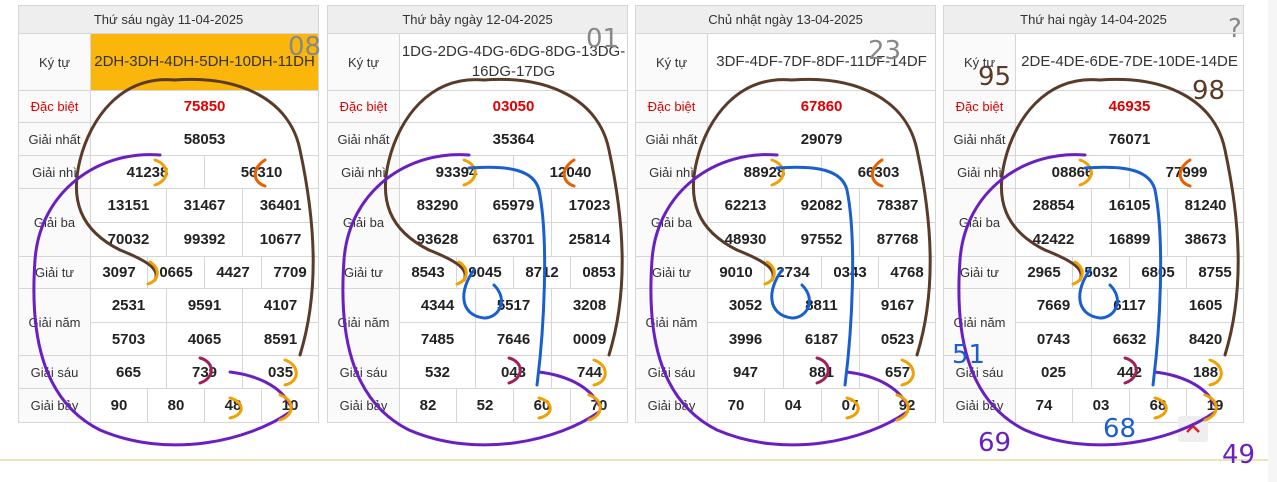 The width and height of the screenshot is (1277, 482). I want to click on prize-number: 29079, so click(821, 139).